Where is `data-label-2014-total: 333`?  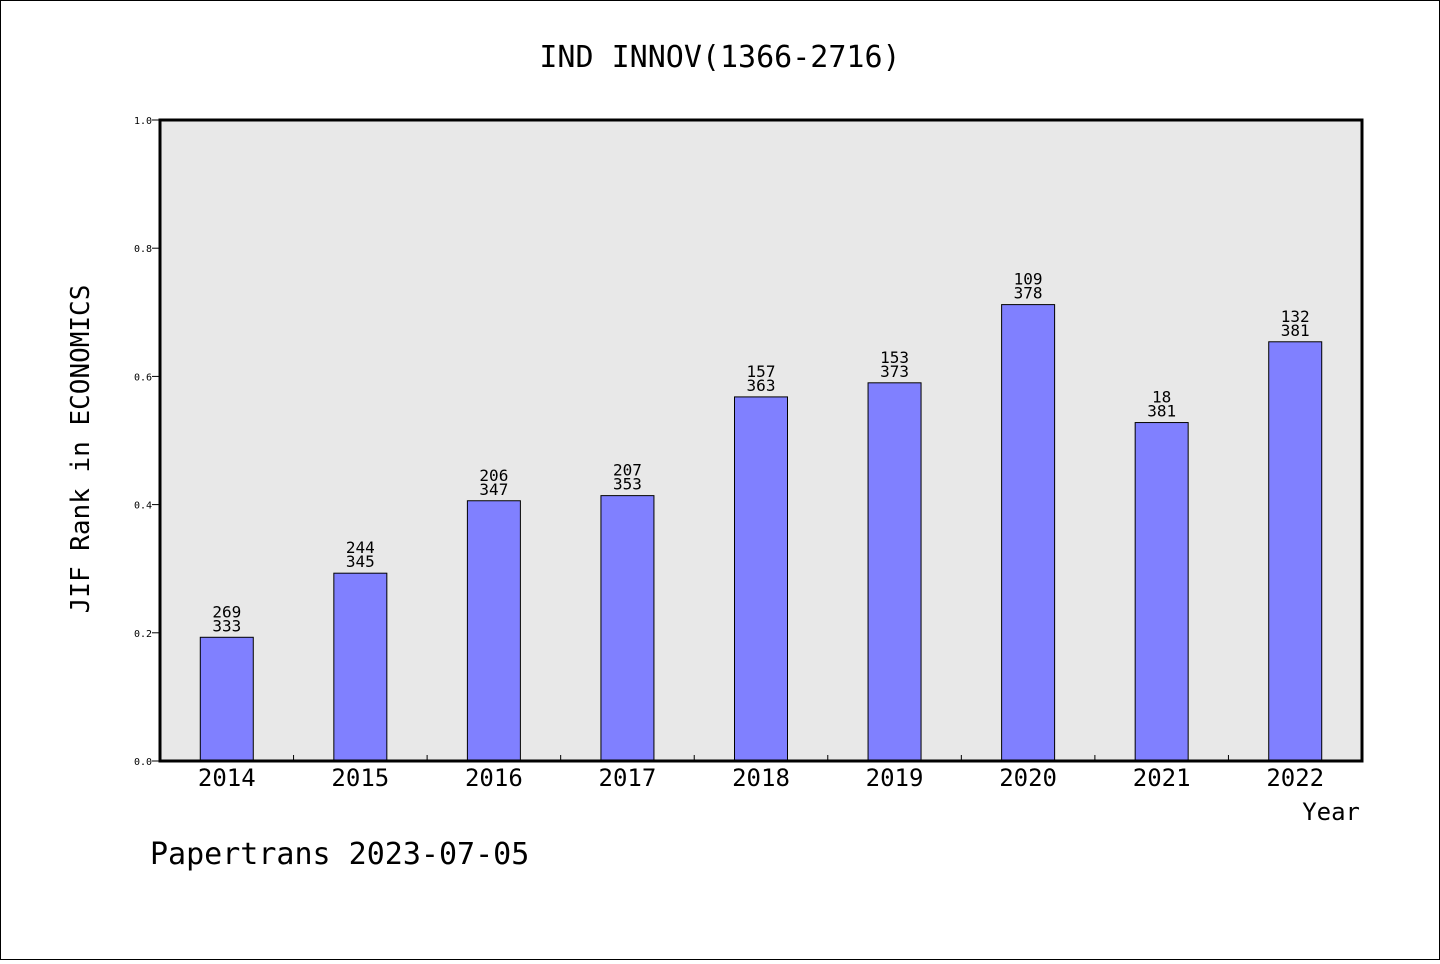 data-label-2014-total: 333 is located at coordinates (226, 625).